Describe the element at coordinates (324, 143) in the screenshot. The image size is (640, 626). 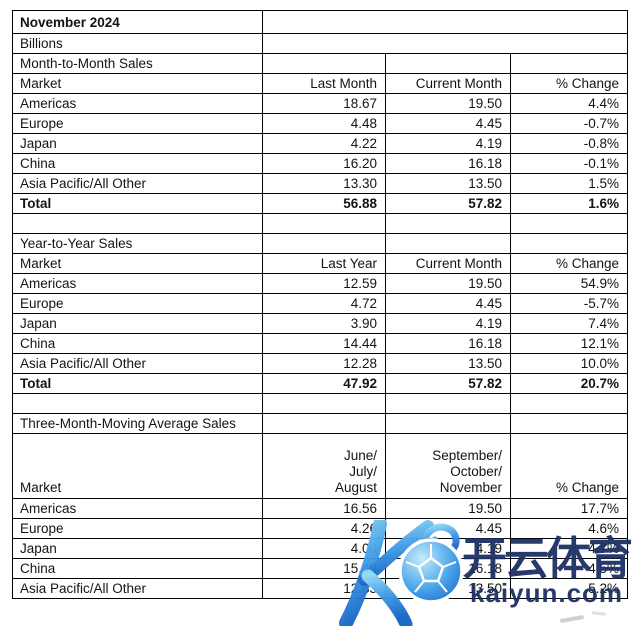
I see `value-cell: 4.22` at that location.